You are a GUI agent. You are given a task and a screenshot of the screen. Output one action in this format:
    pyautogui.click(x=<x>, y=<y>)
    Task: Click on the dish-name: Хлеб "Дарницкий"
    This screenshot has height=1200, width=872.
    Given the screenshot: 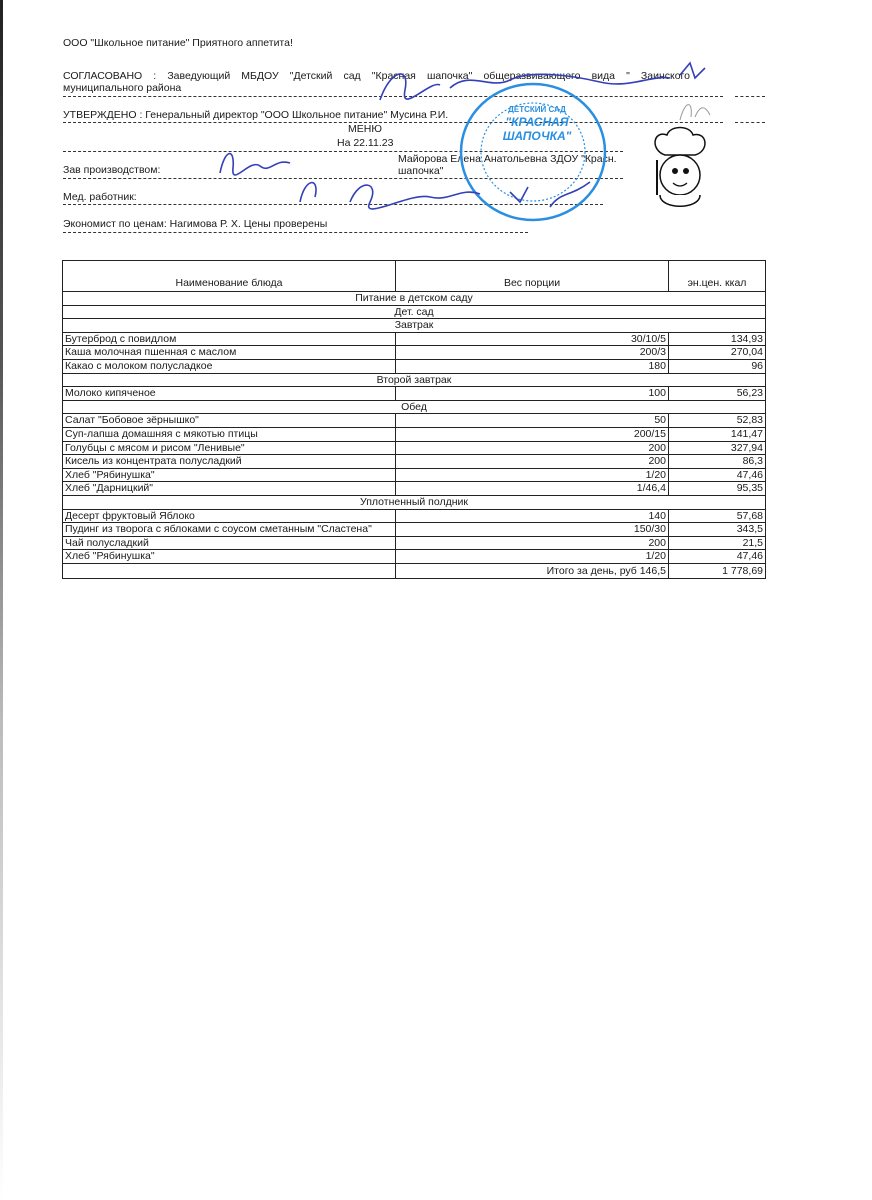 What is the action you would take?
    pyautogui.click(x=229, y=488)
    